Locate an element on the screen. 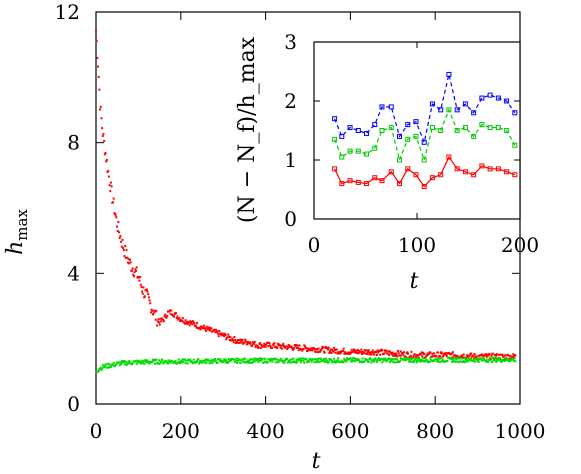 The image size is (581, 474). inset-x-tick-label: 0 is located at coordinates (314, 245).